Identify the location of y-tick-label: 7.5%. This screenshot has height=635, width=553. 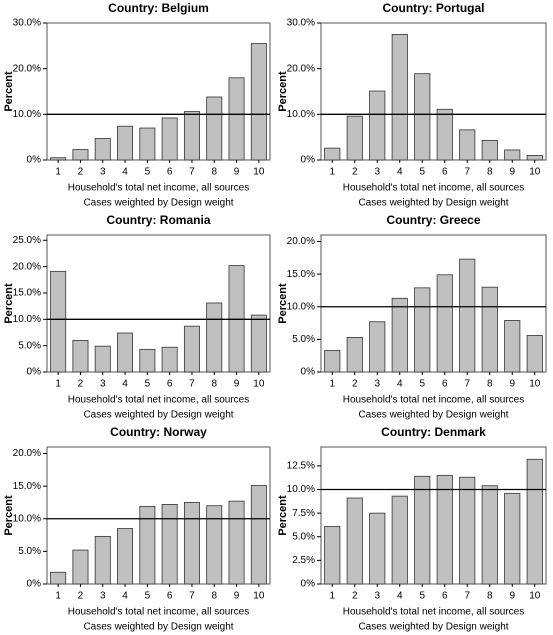
(303, 513).